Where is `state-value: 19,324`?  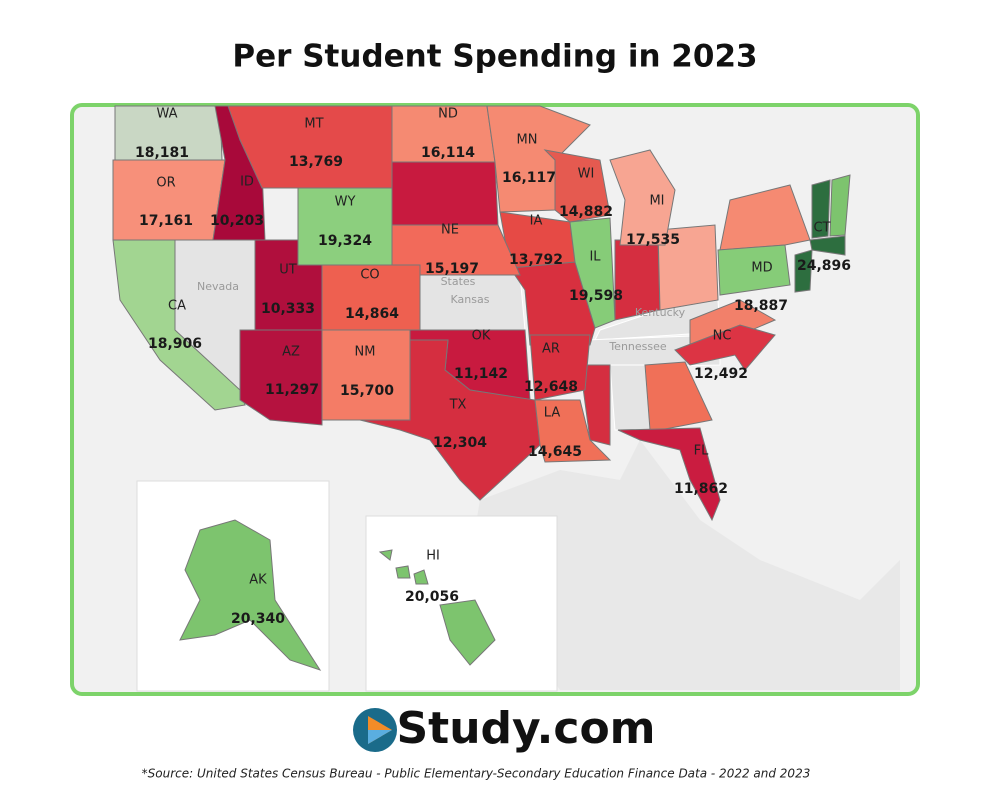
state-value: 19,324 is located at coordinates (345, 241).